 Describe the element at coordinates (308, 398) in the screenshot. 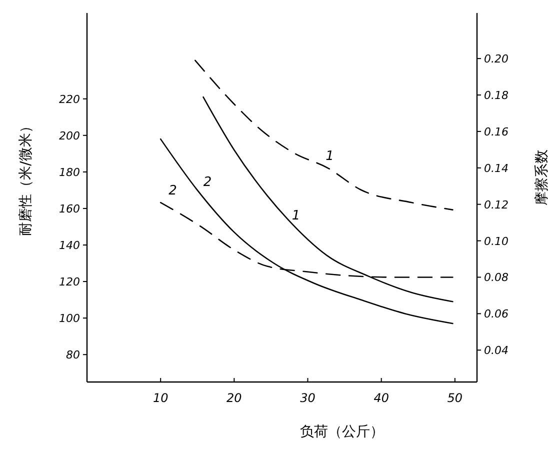

I see `x-tick-label: 30` at that location.